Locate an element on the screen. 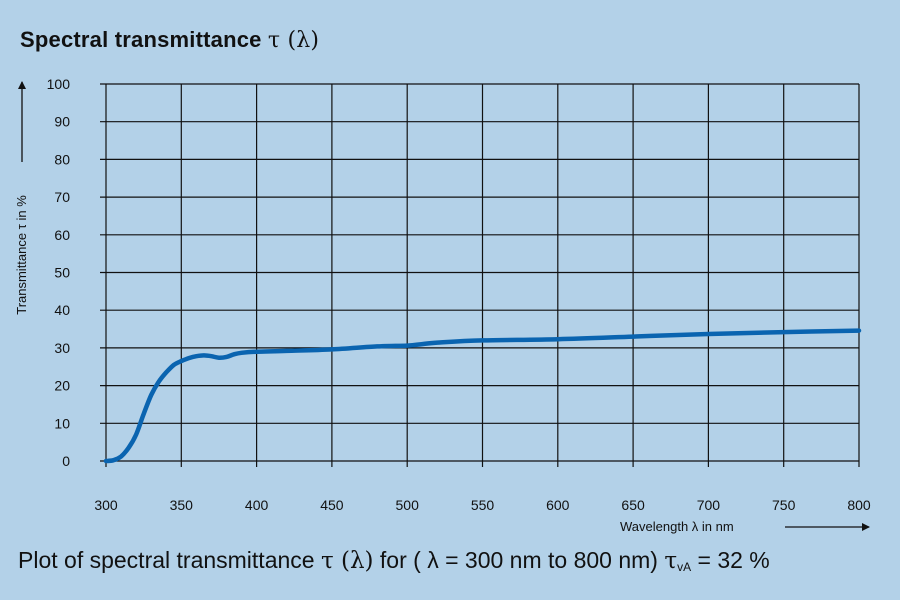 Image resolution: width=900 pixels, height=600 pixels. y-tick-label: 20 is located at coordinates (62, 386).